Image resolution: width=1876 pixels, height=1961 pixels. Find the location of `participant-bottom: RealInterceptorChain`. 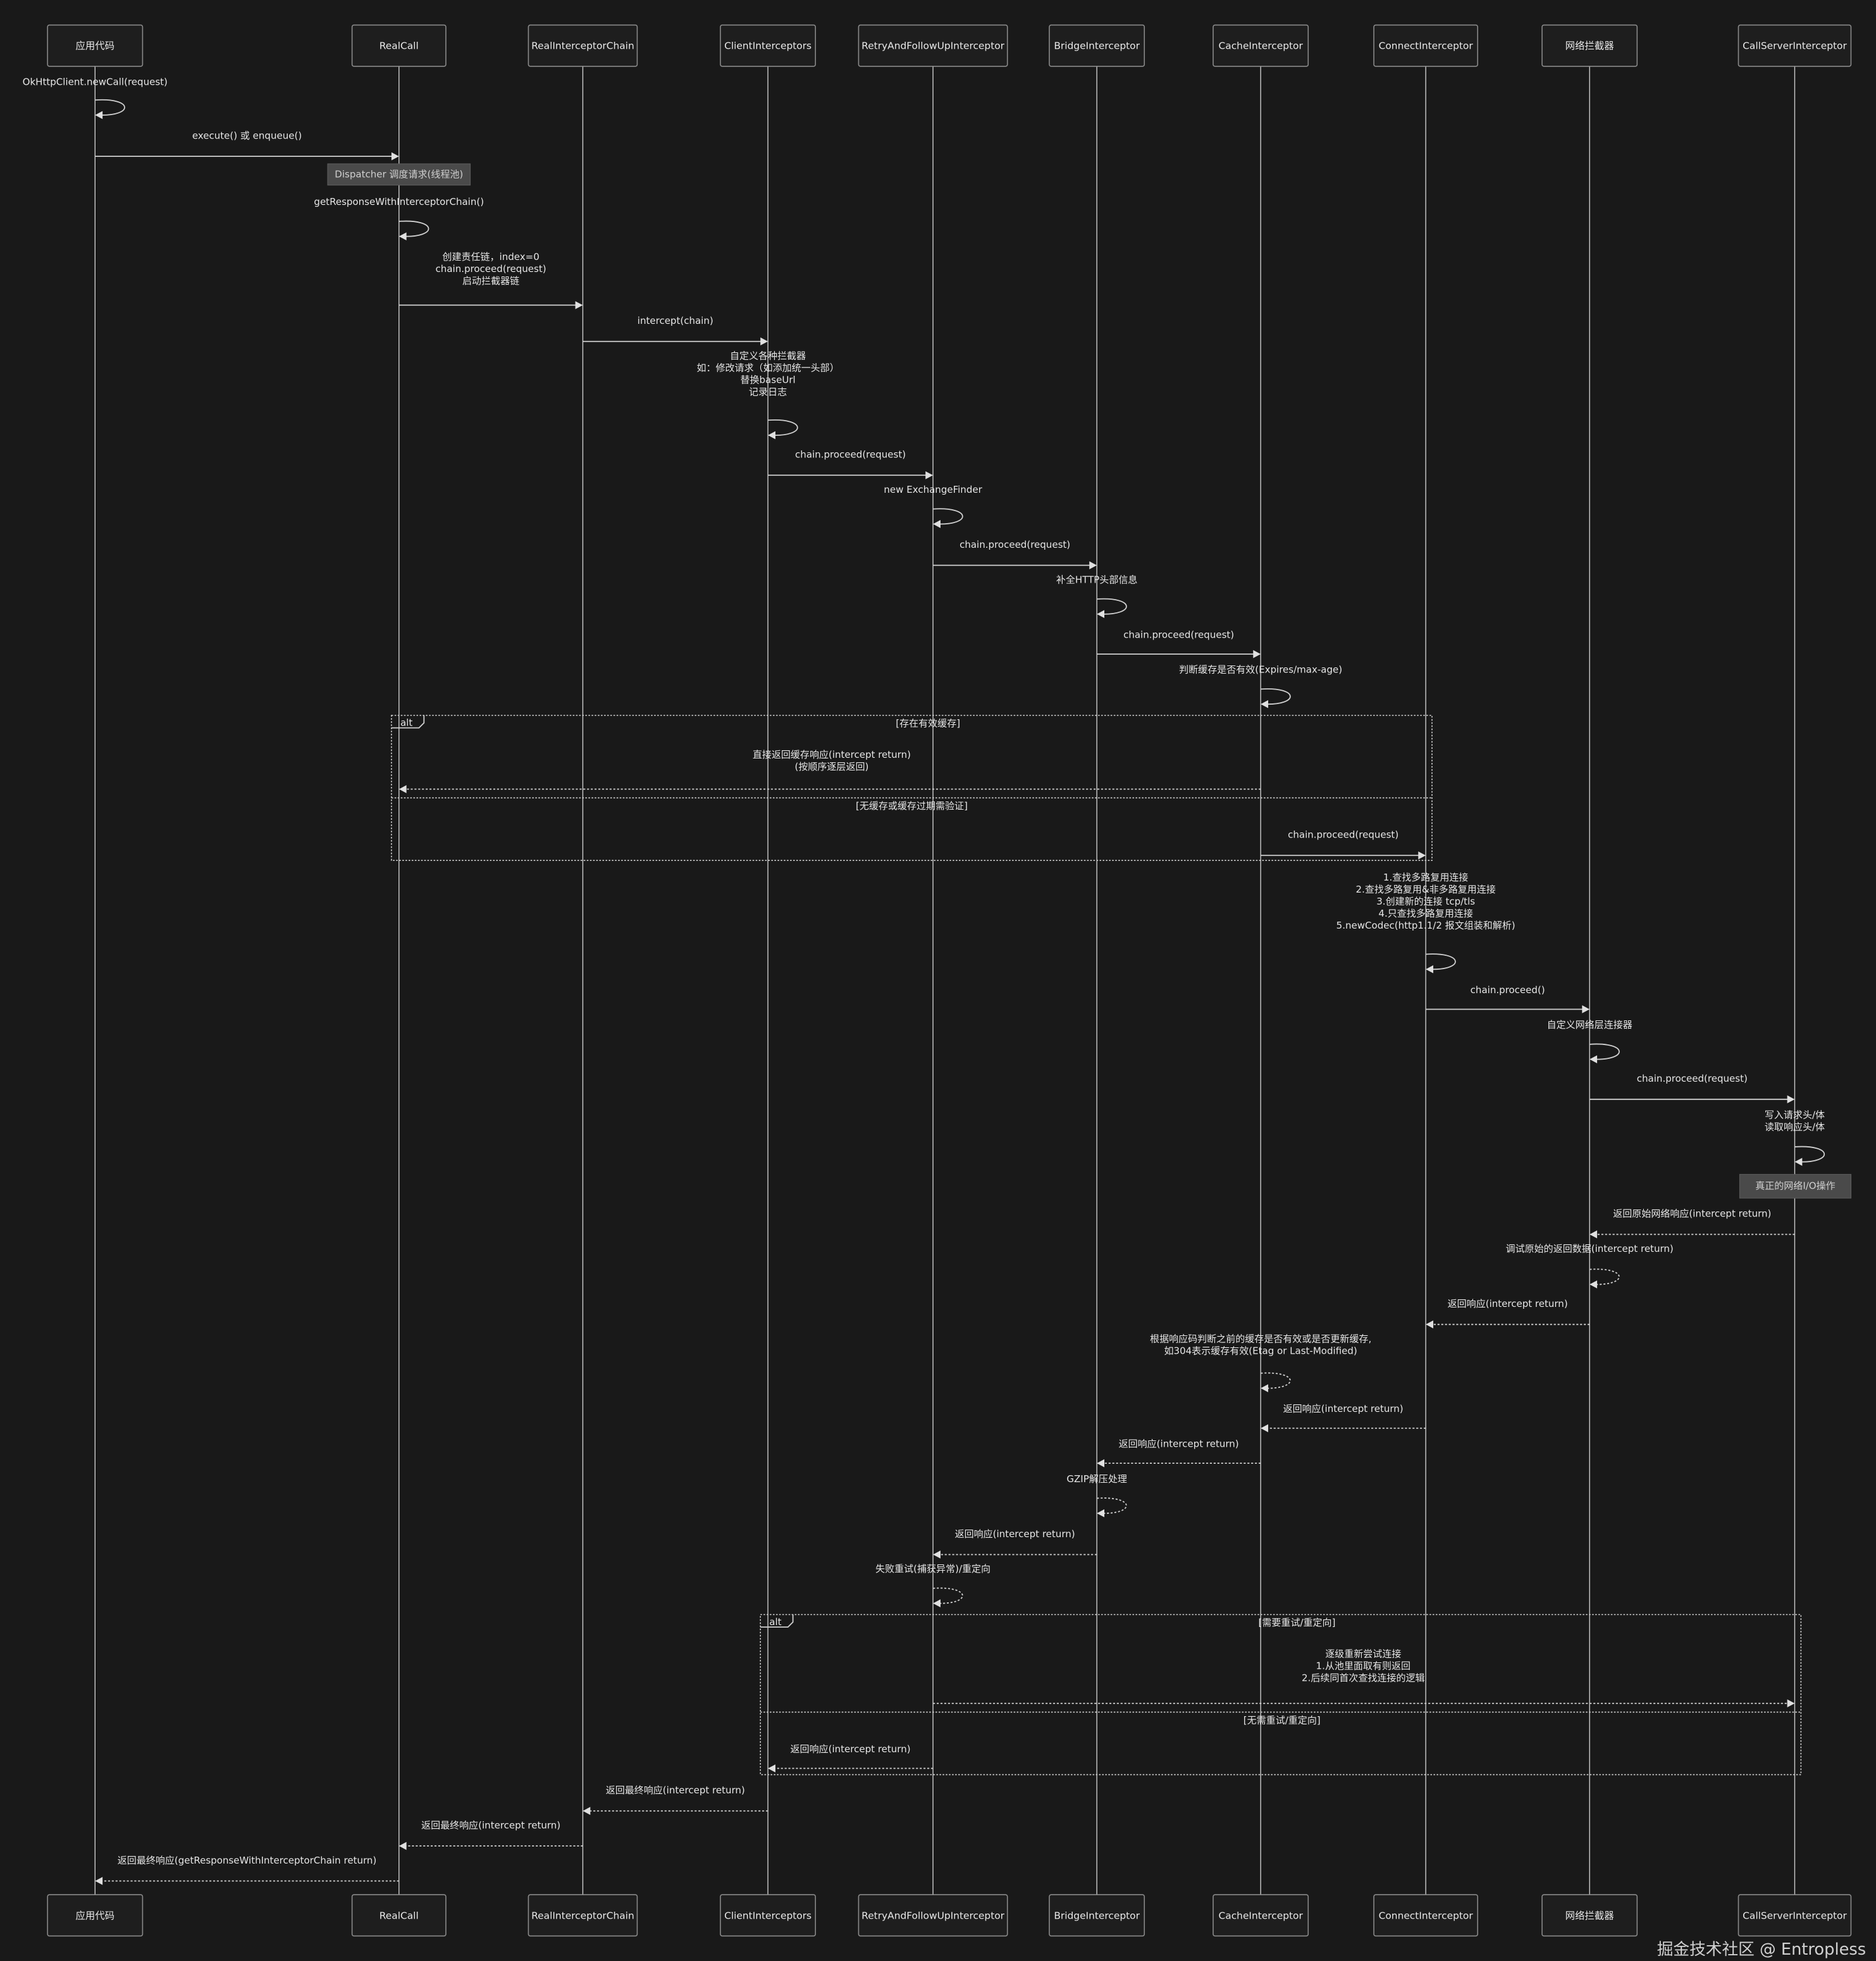

participant-bottom: RealInterceptorChain is located at coordinates (583, 1915).